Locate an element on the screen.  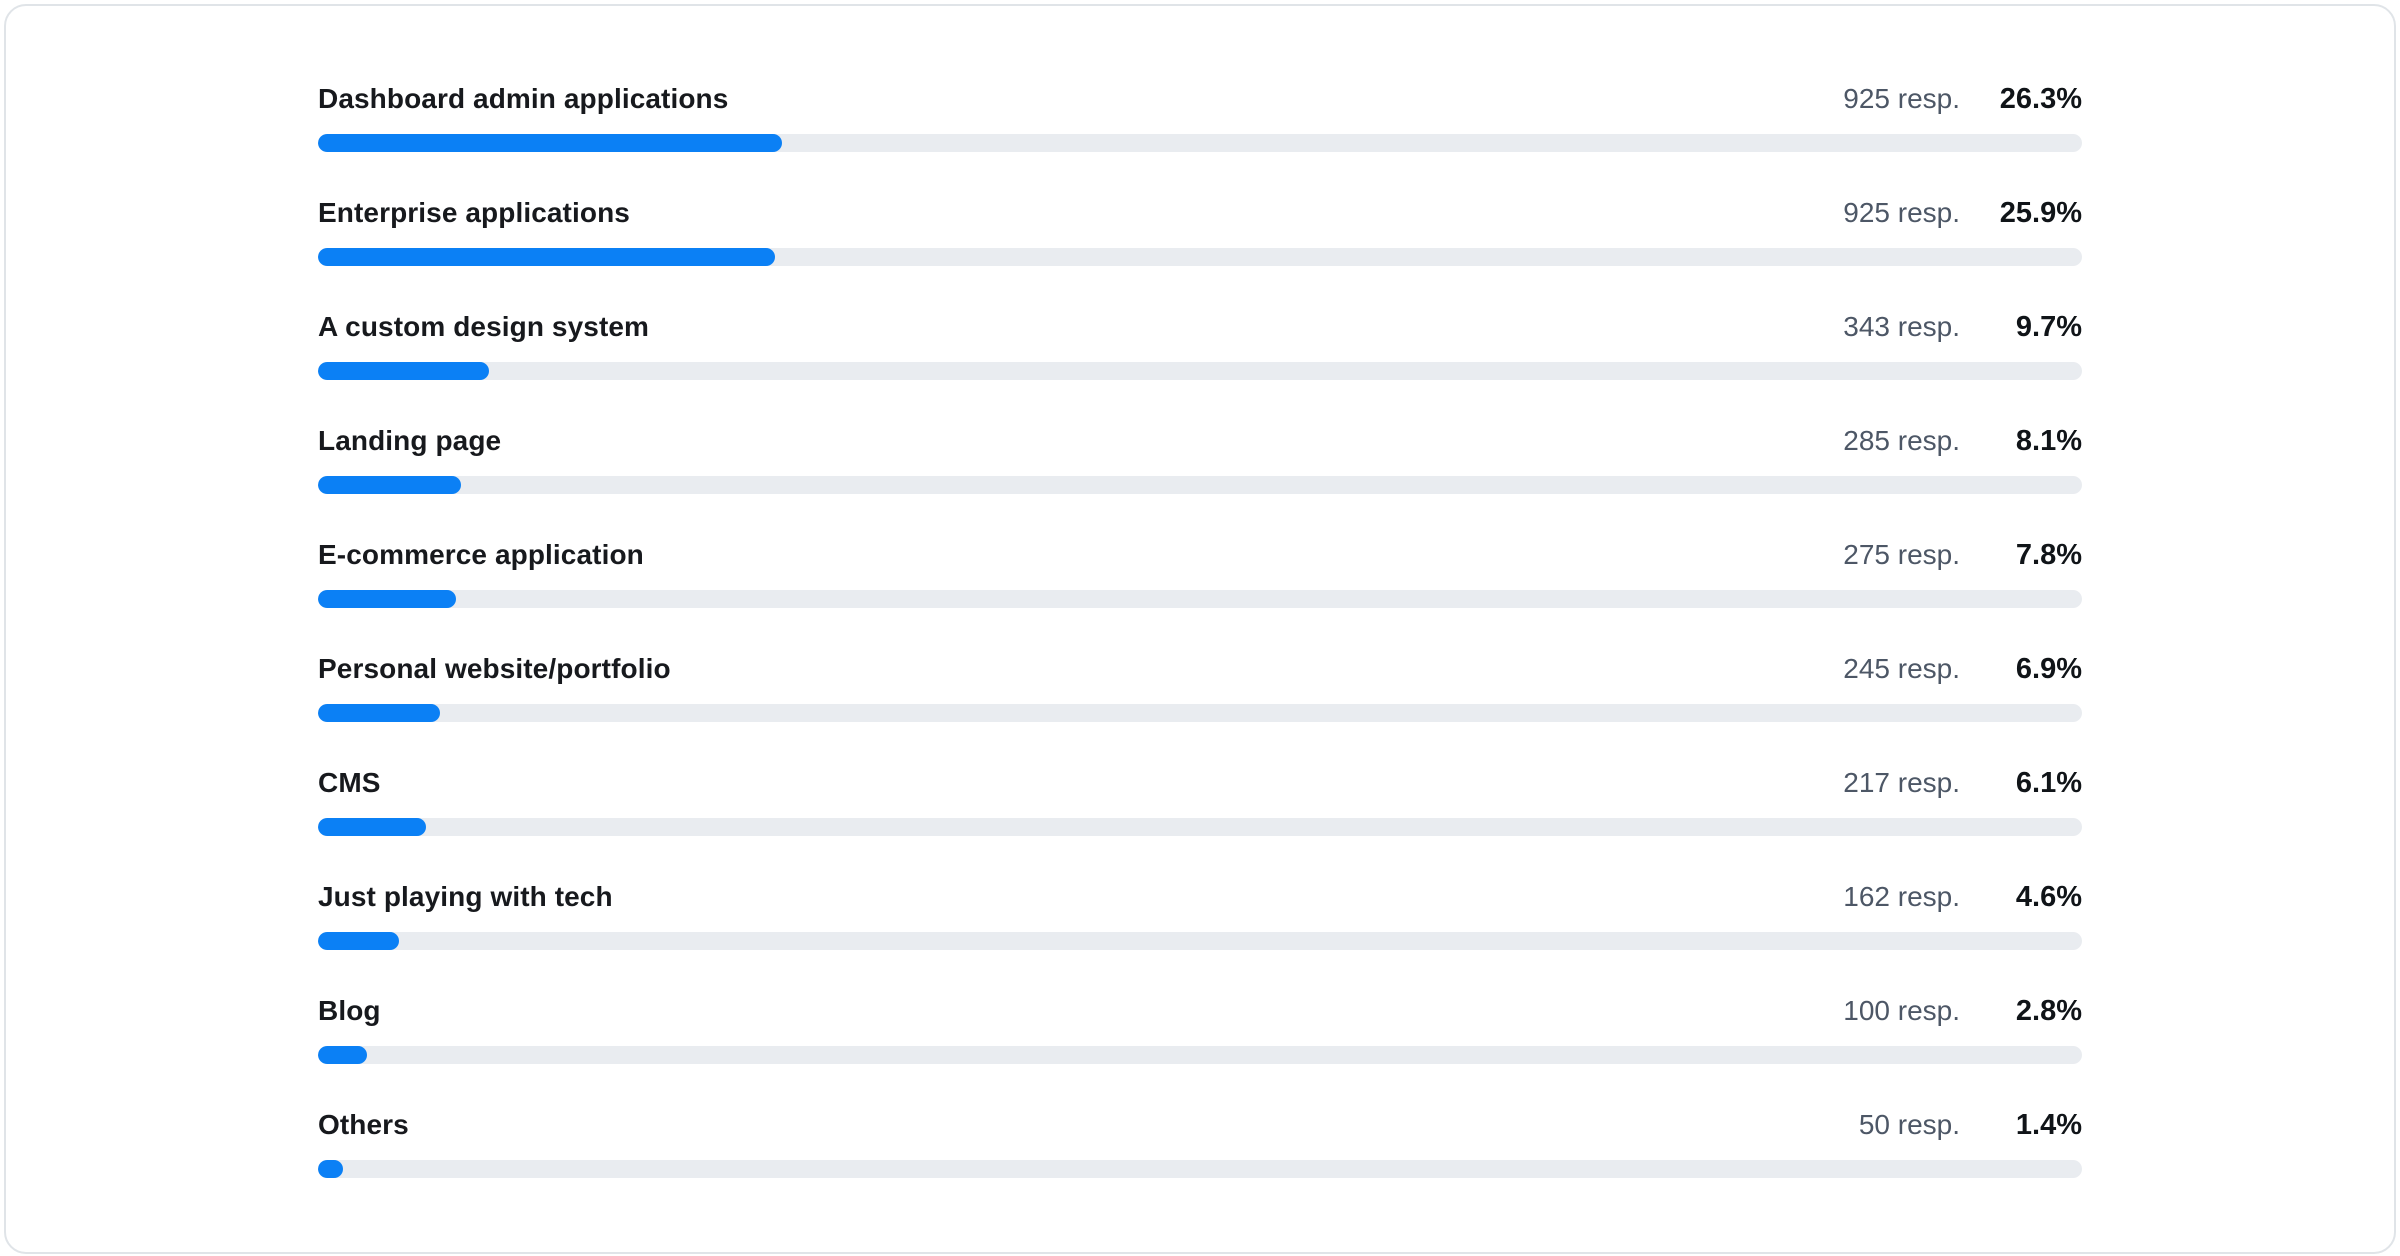
option-label: CMS is located at coordinates (349, 782).